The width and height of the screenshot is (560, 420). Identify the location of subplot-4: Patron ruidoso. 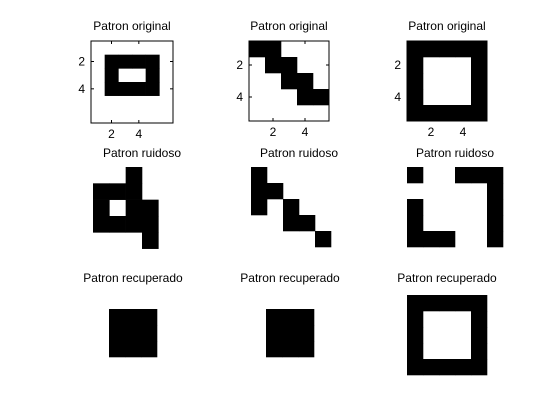
(137, 197).